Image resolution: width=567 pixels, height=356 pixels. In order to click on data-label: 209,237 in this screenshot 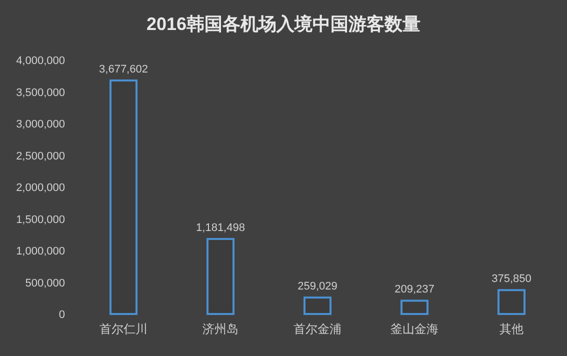, I will do `click(414, 290)`.